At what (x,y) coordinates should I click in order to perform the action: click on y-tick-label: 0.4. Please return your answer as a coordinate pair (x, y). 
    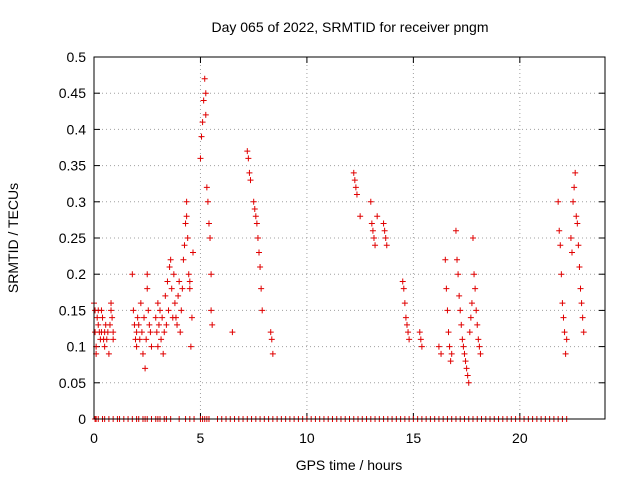
    Looking at the image, I should click on (77, 129).